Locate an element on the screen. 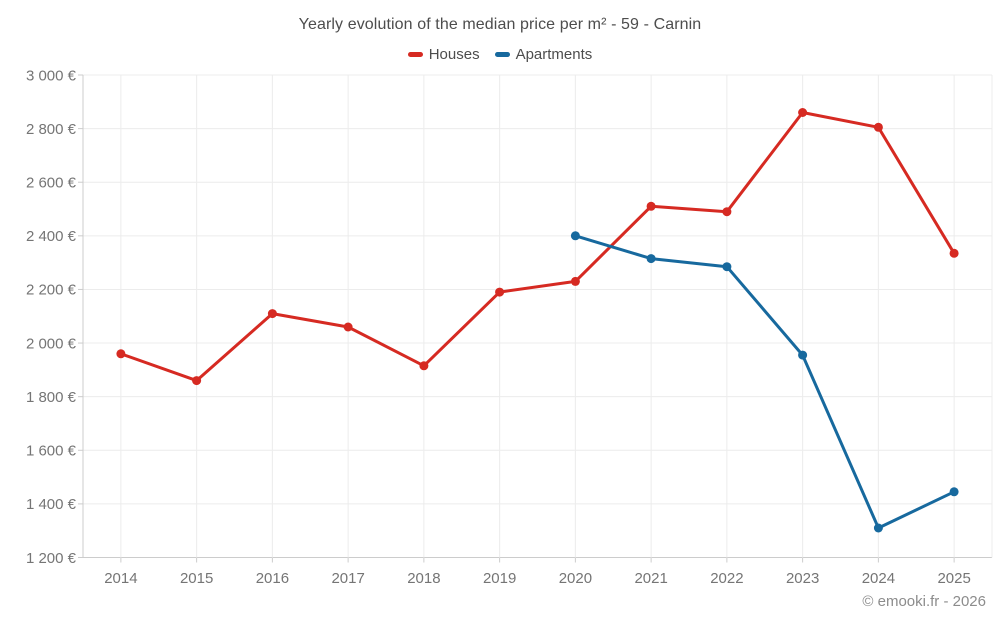  y-axis-label: 2 400 € is located at coordinates (51, 236).